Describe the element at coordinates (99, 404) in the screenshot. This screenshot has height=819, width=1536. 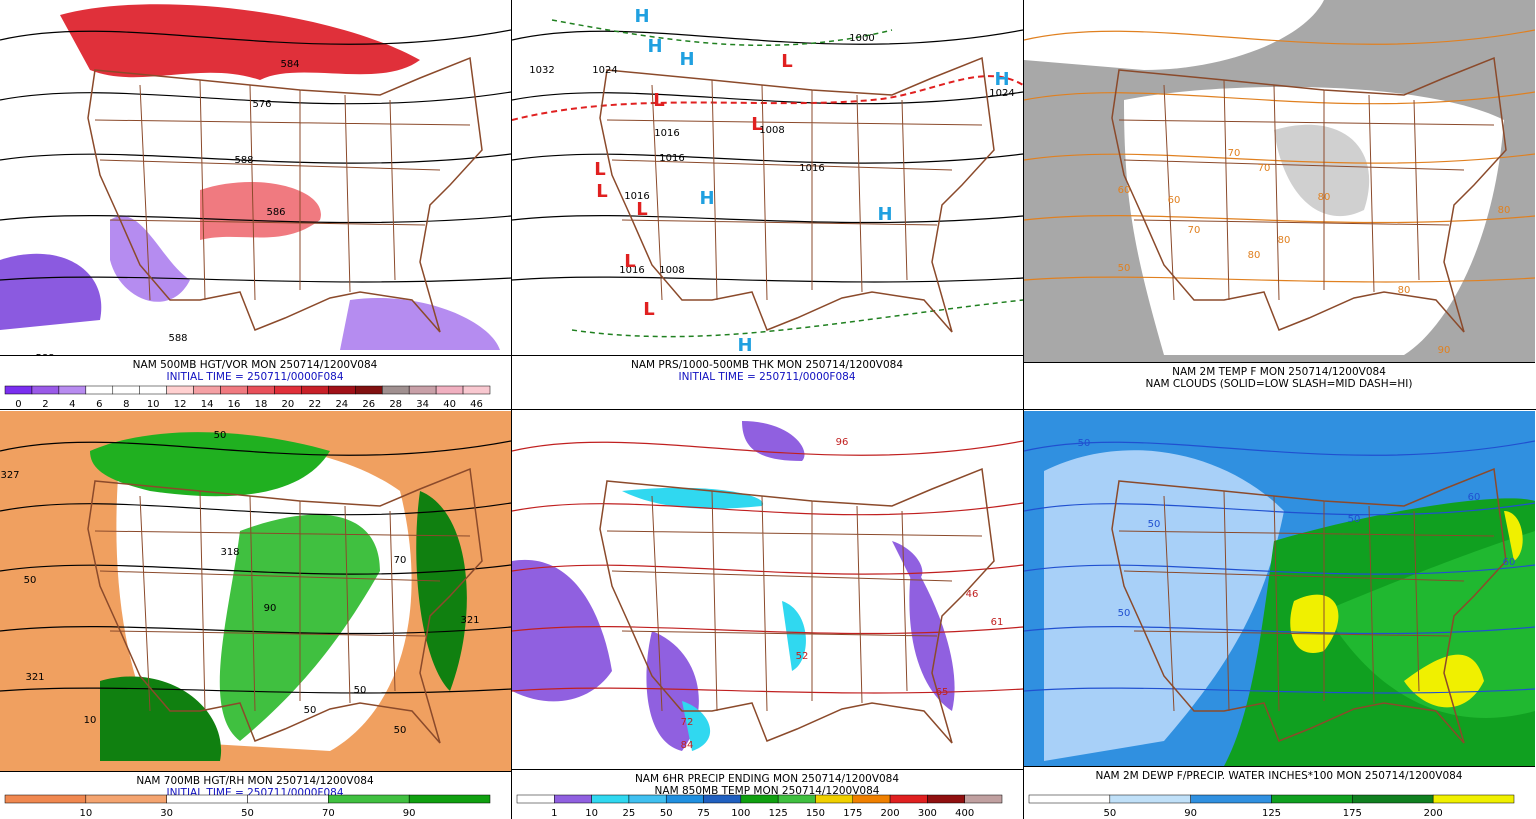
I see `colorbar-label: 6` at that location.